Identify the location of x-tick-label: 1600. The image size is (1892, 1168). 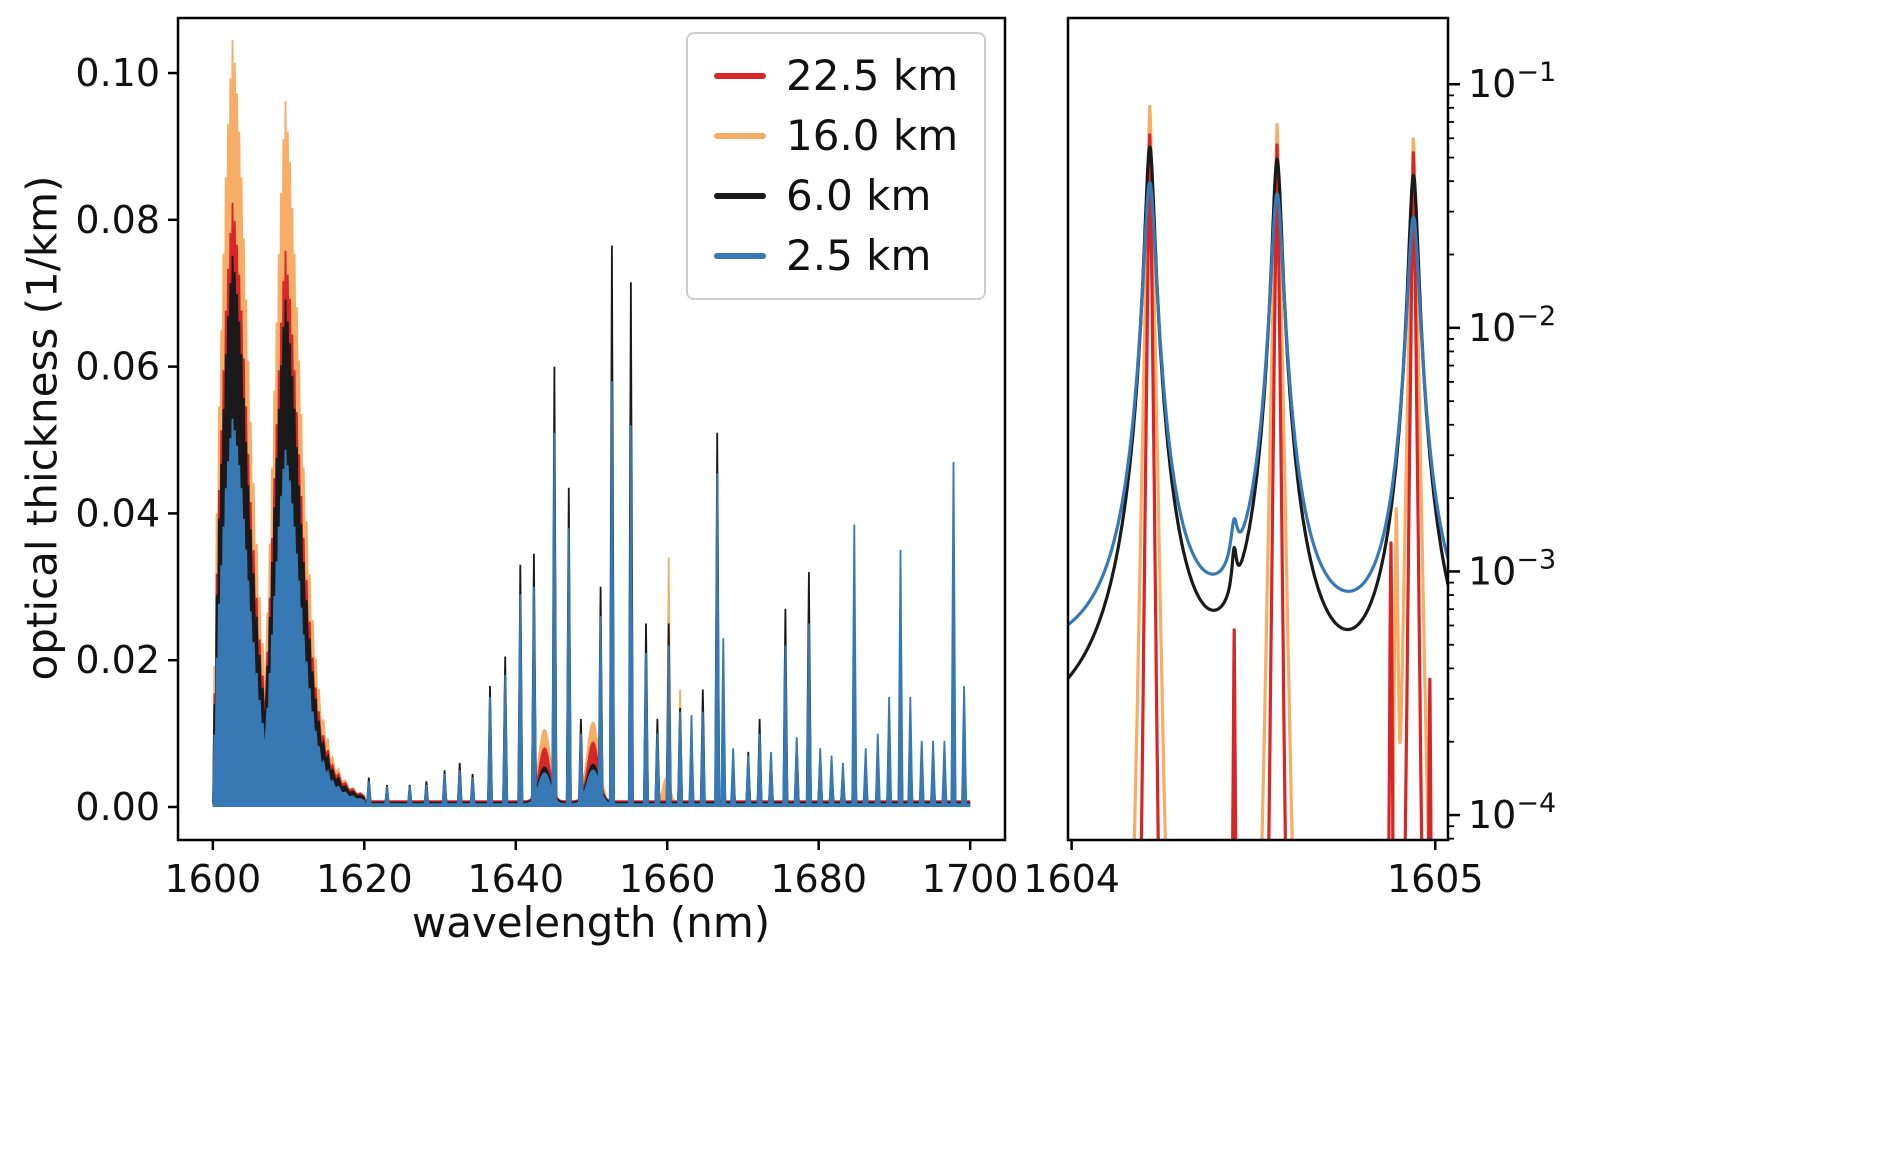
(212, 879).